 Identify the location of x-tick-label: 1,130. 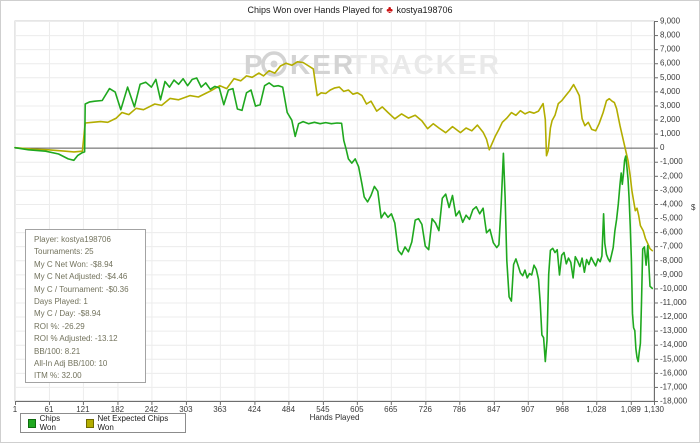
(654, 409).